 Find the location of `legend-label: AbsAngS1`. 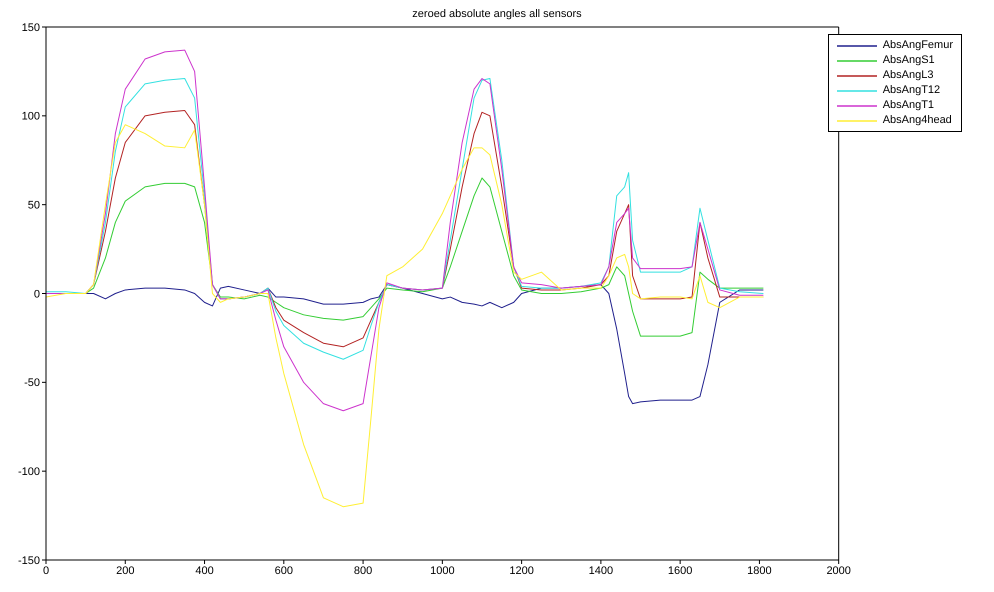

legend-label: AbsAngS1 is located at coordinates (908, 60).